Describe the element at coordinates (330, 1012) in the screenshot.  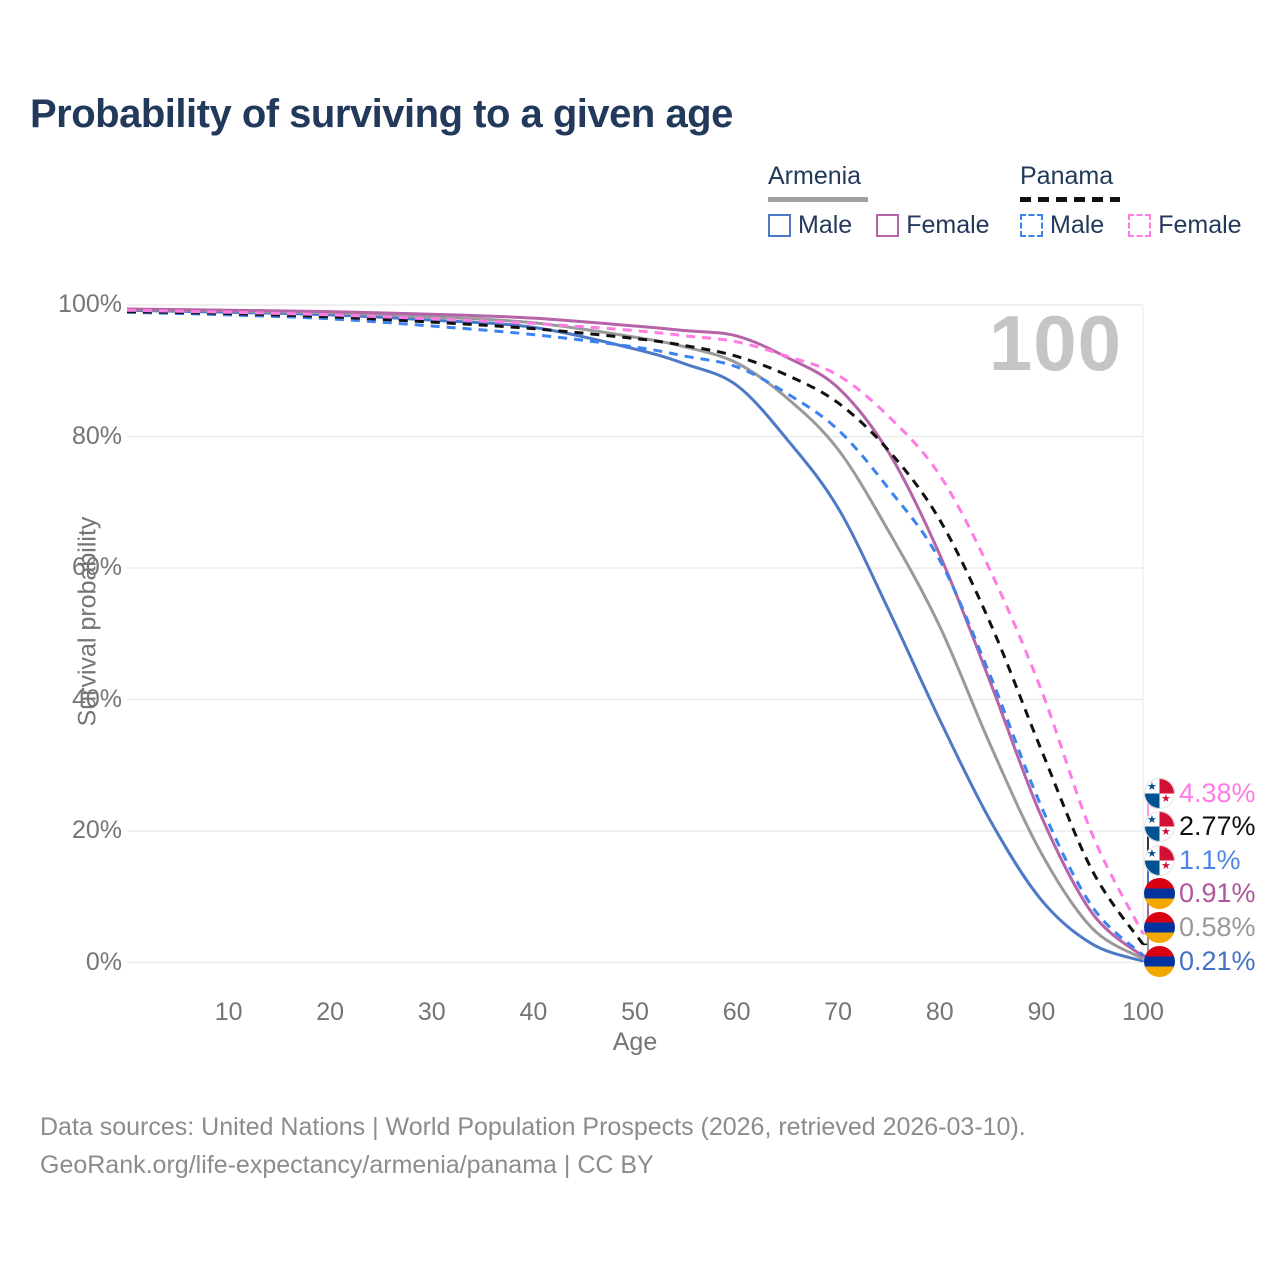
I see `x-tick-20: 20` at that location.